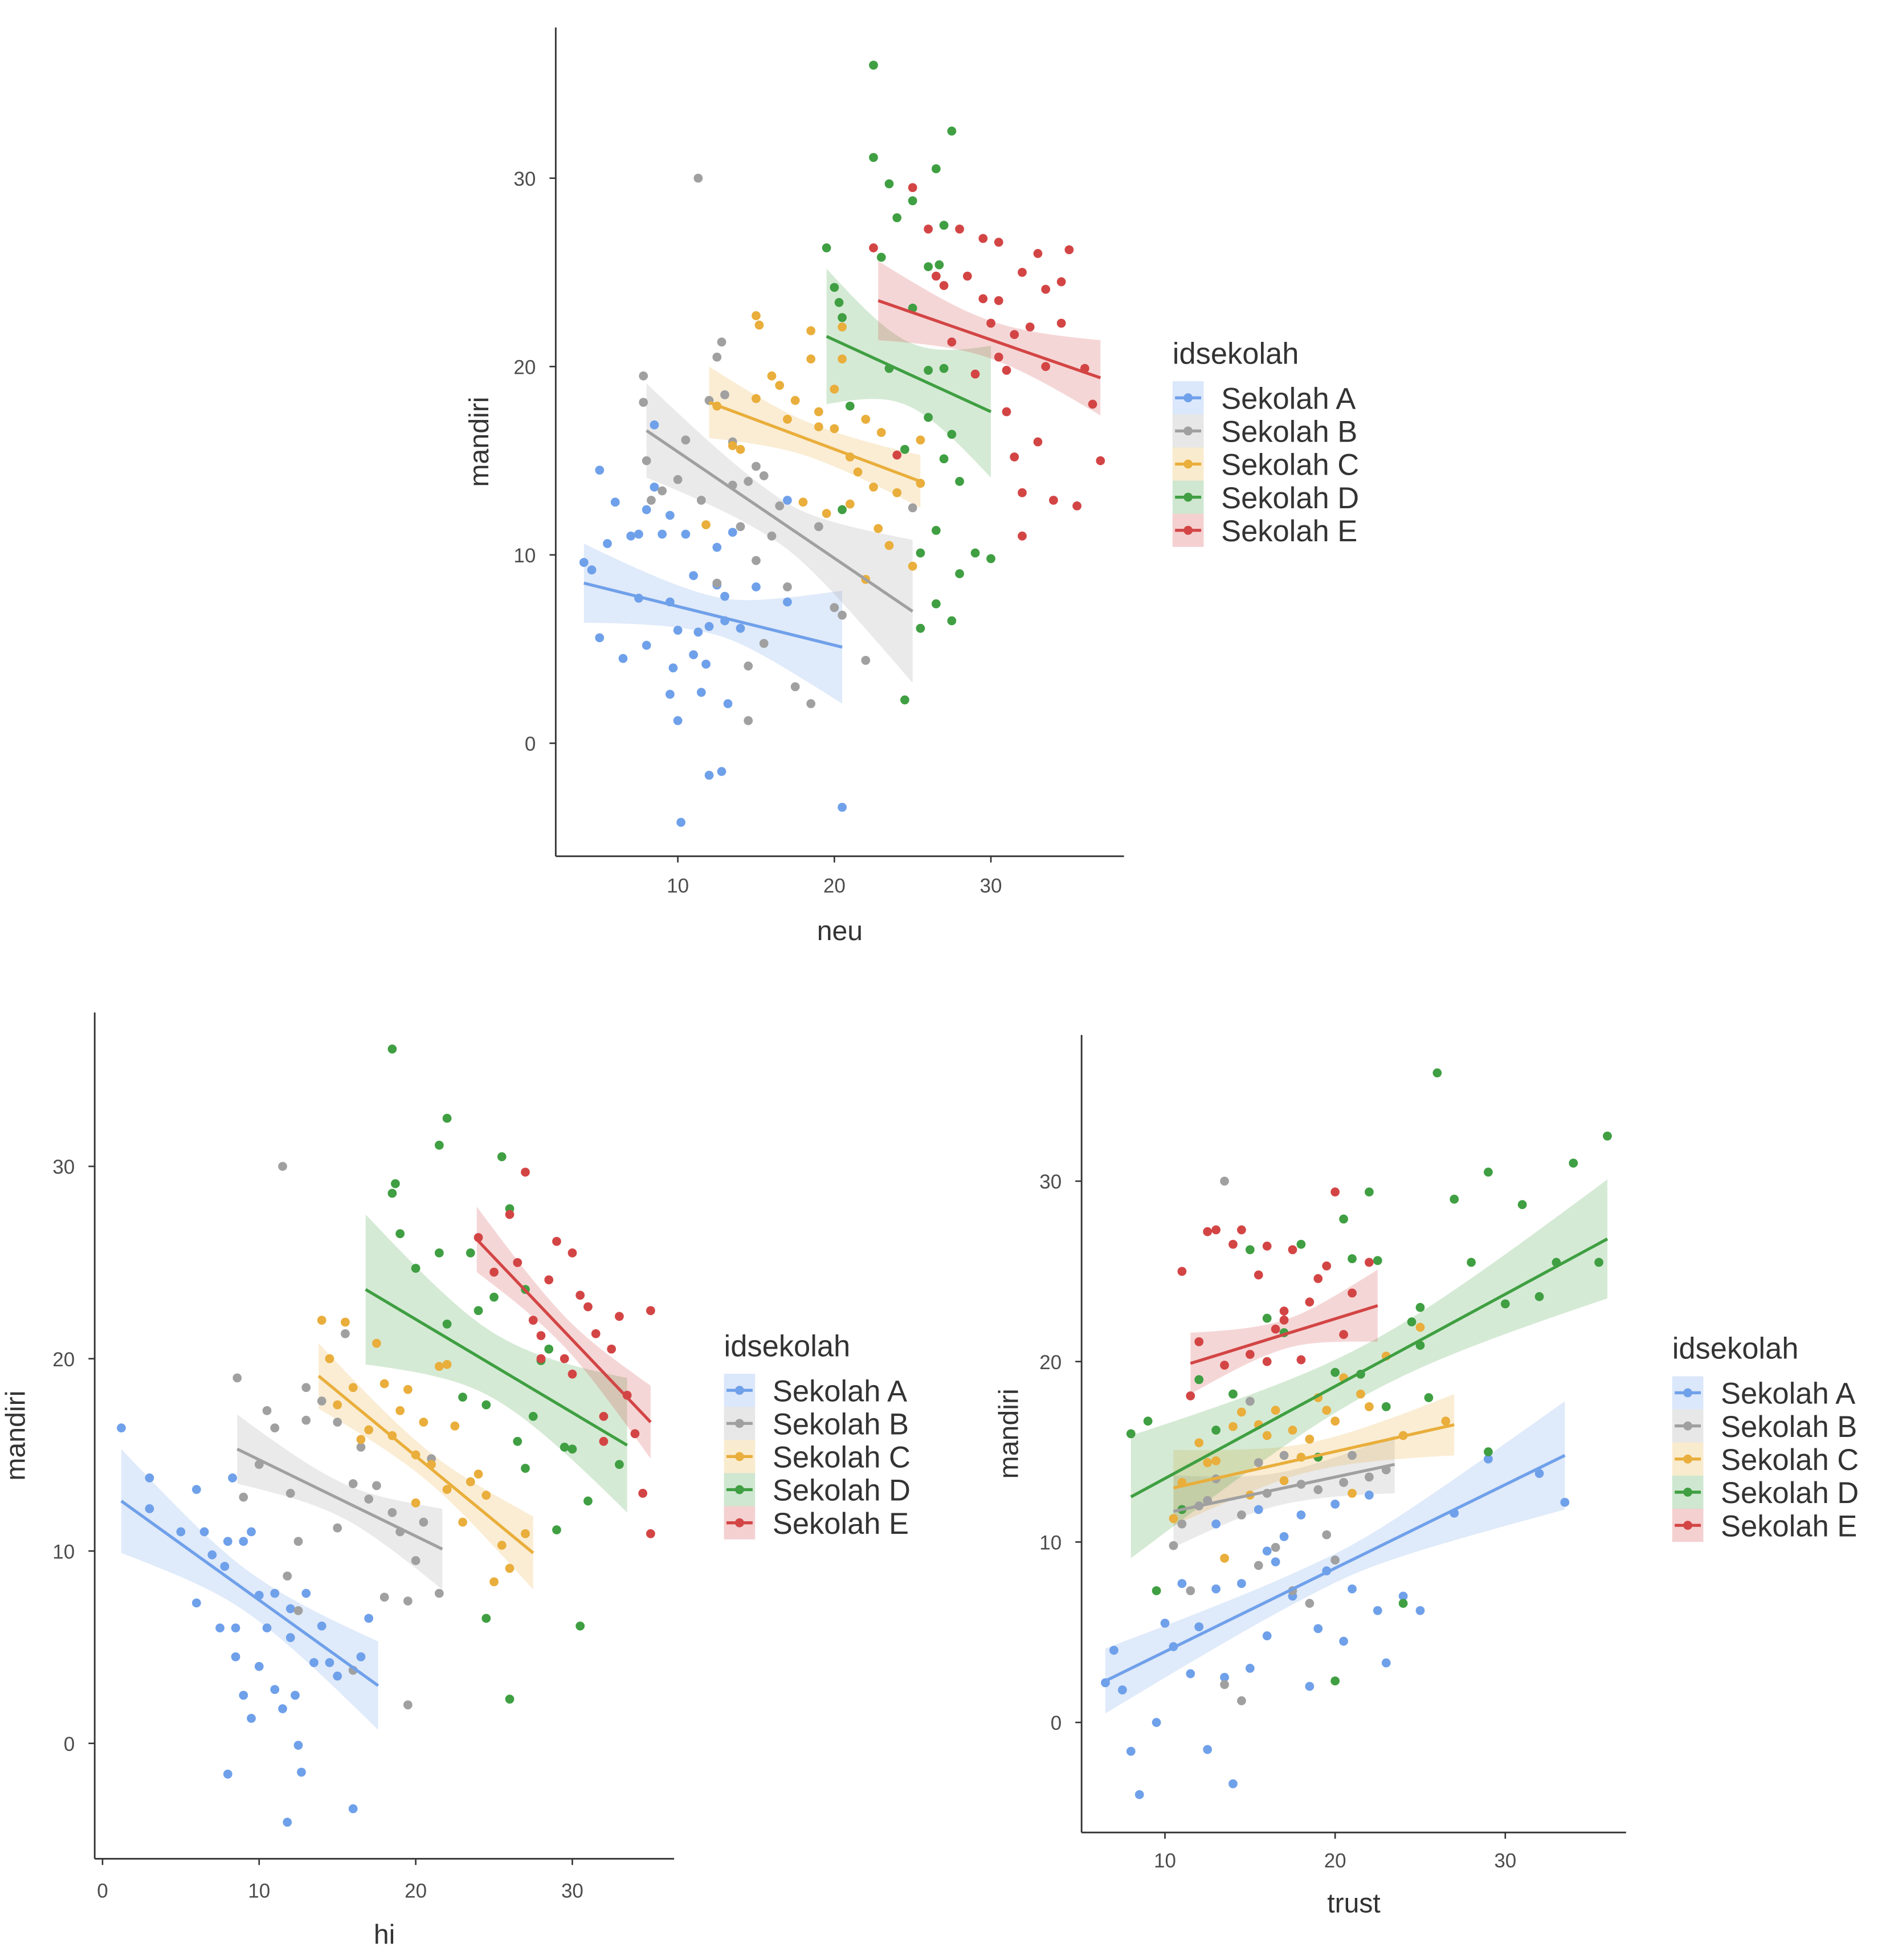 The width and height of the screenshot is (1894, 1960). What do you see at coordinates (841, 1424) in the screenshot?
I see `legend-label: Sekolah B` at bounding box center [841, 1424].